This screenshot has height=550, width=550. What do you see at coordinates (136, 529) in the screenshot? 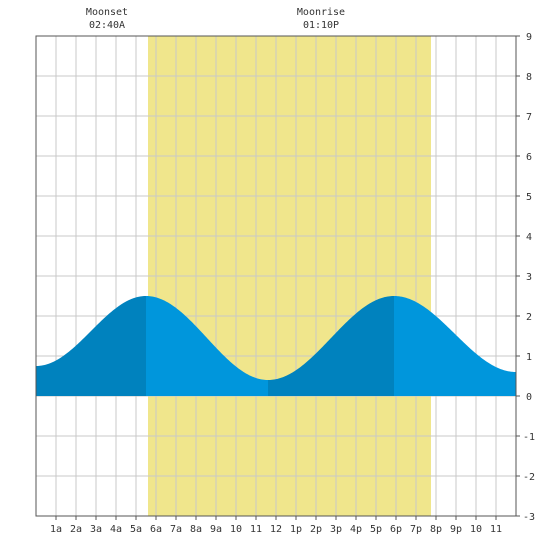
I see `x-tick-label: 5a` at bounding box center [136, 529].